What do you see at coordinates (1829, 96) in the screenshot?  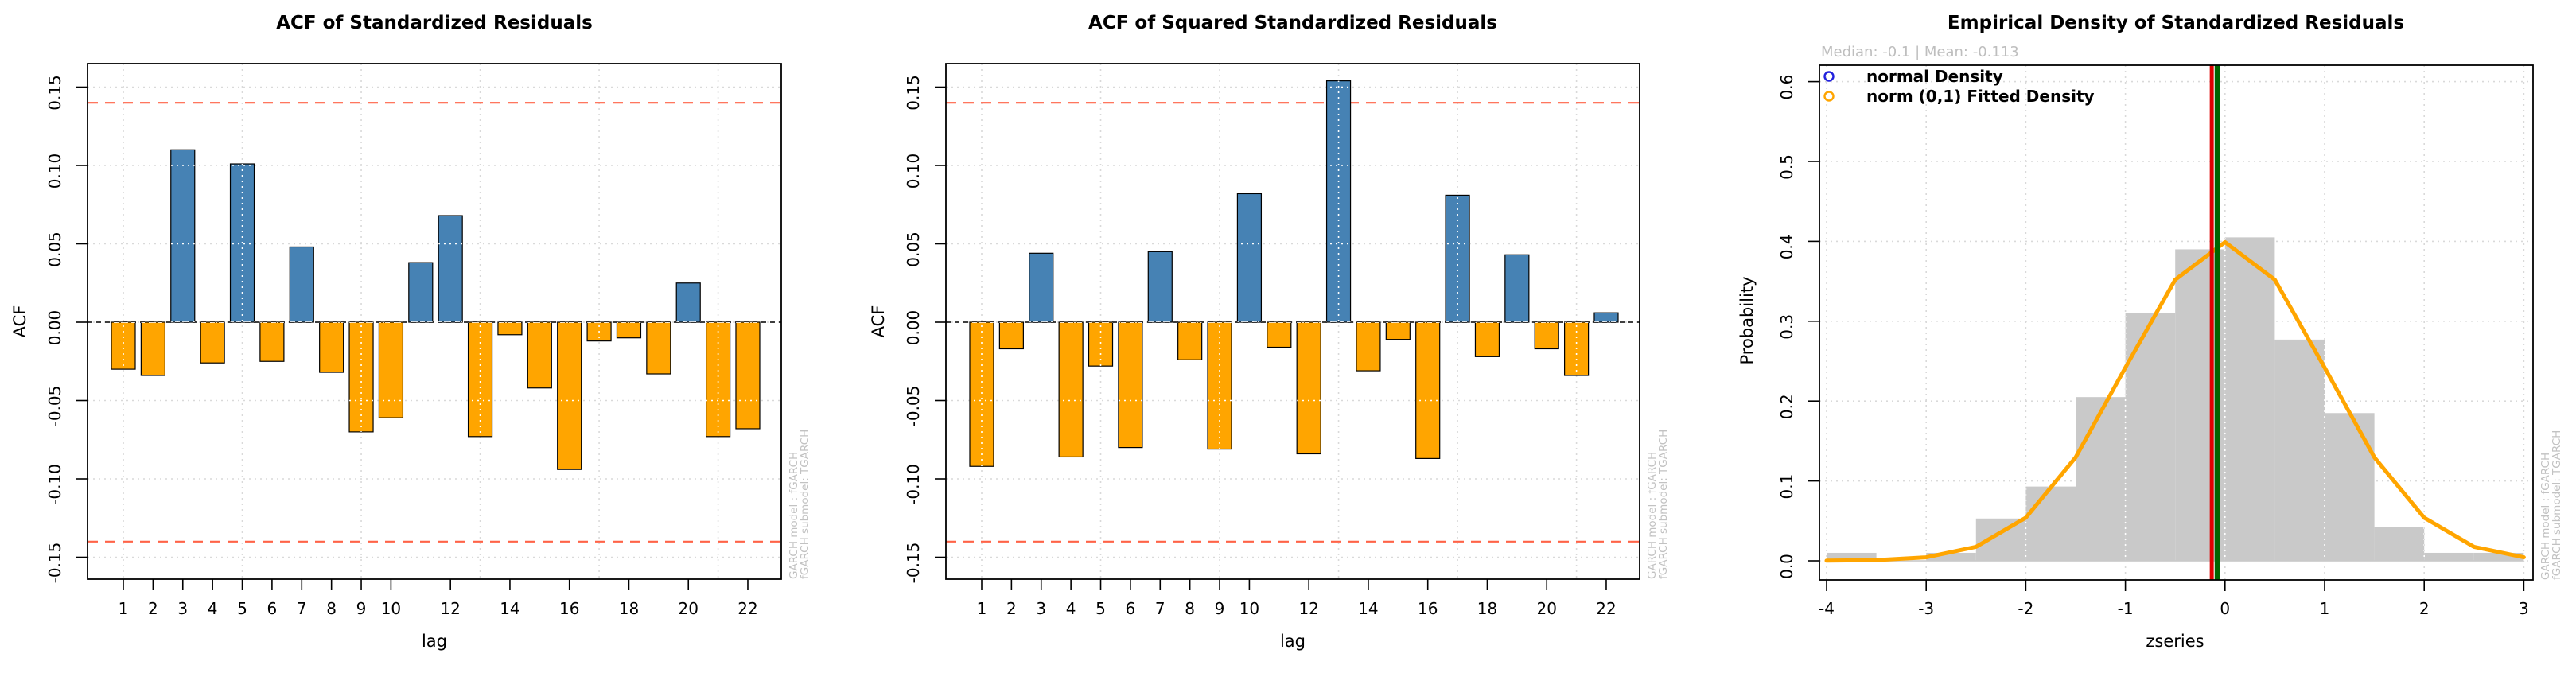 I see `legend-fitted-density-circle` at bounding box center [1829, 96].